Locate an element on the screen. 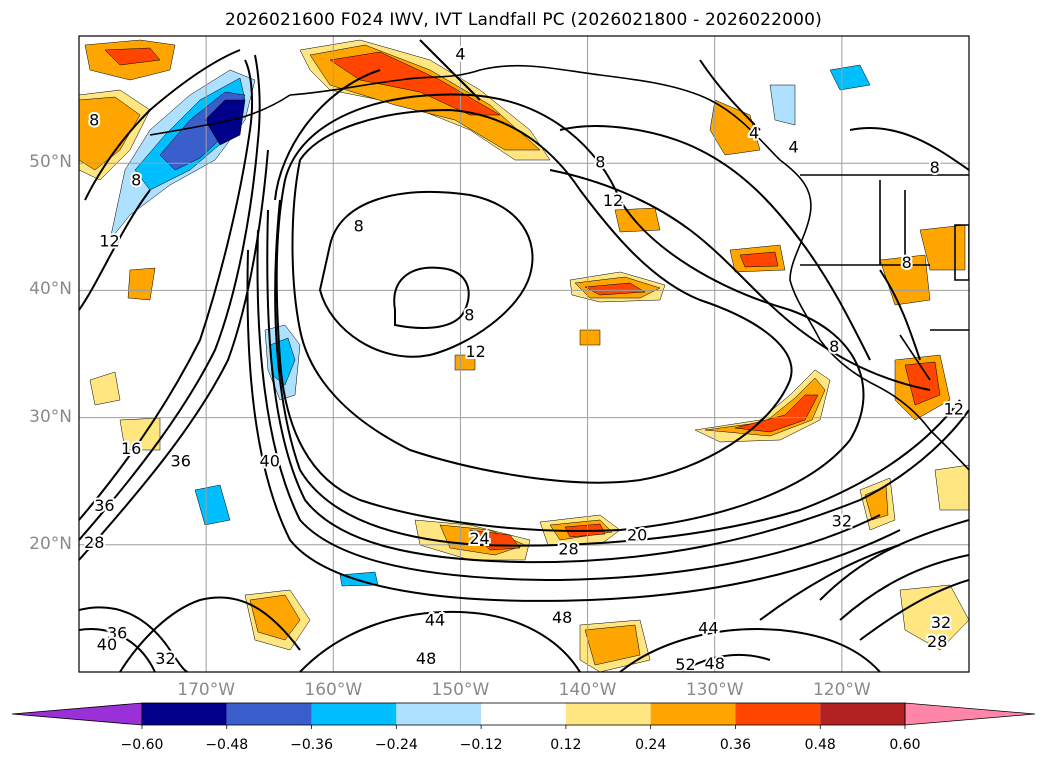  colorbar-tick: −0.36 is located at coordinates (311, 745).